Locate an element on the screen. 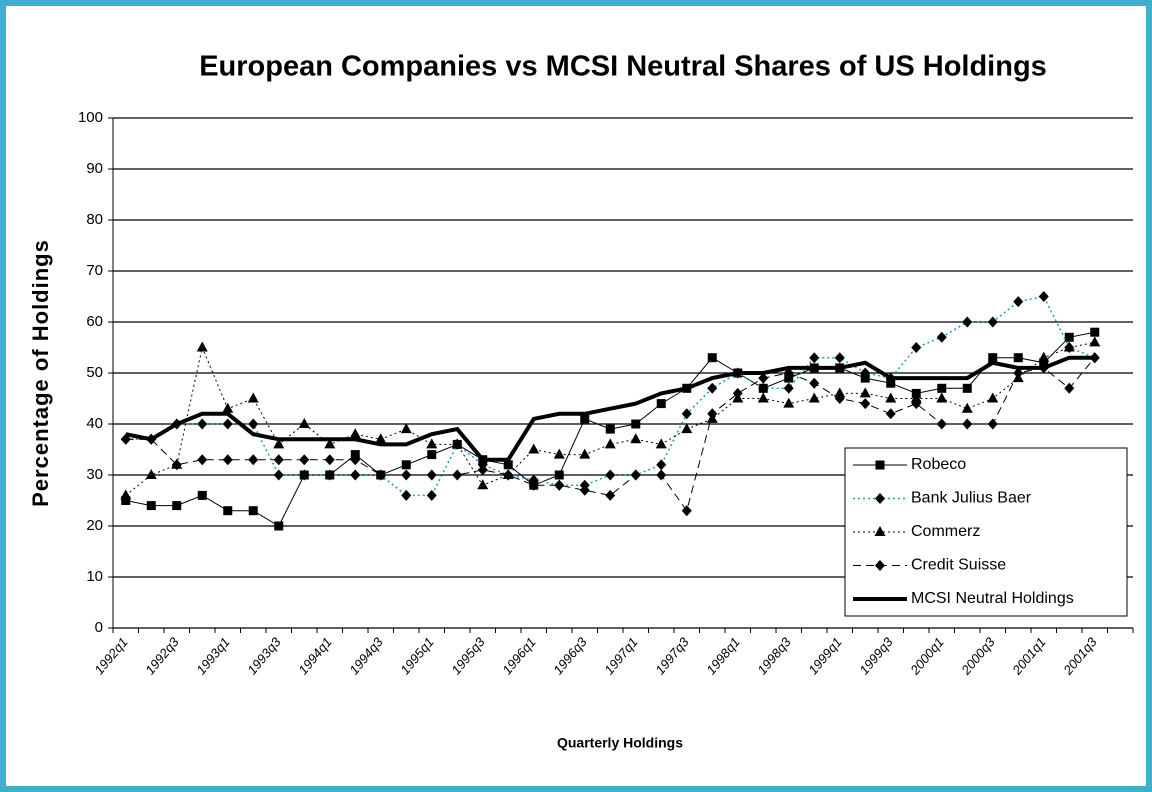 This screenshot has height=792, width=1152. y-tick-label: 40 is located at coordinates (94, 423).